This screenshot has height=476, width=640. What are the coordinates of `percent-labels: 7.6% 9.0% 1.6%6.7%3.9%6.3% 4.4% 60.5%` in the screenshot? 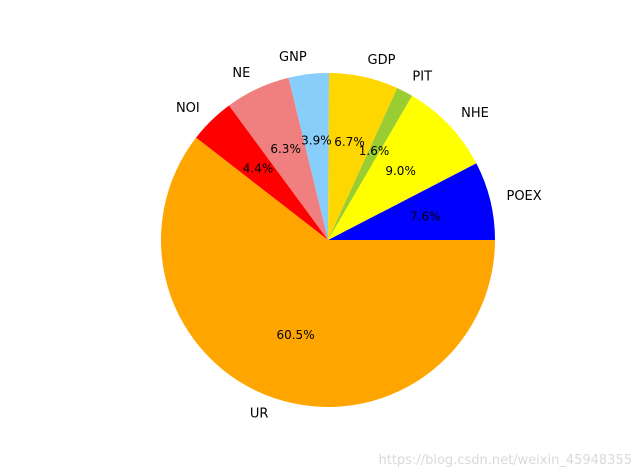 It's located at (342, 237).